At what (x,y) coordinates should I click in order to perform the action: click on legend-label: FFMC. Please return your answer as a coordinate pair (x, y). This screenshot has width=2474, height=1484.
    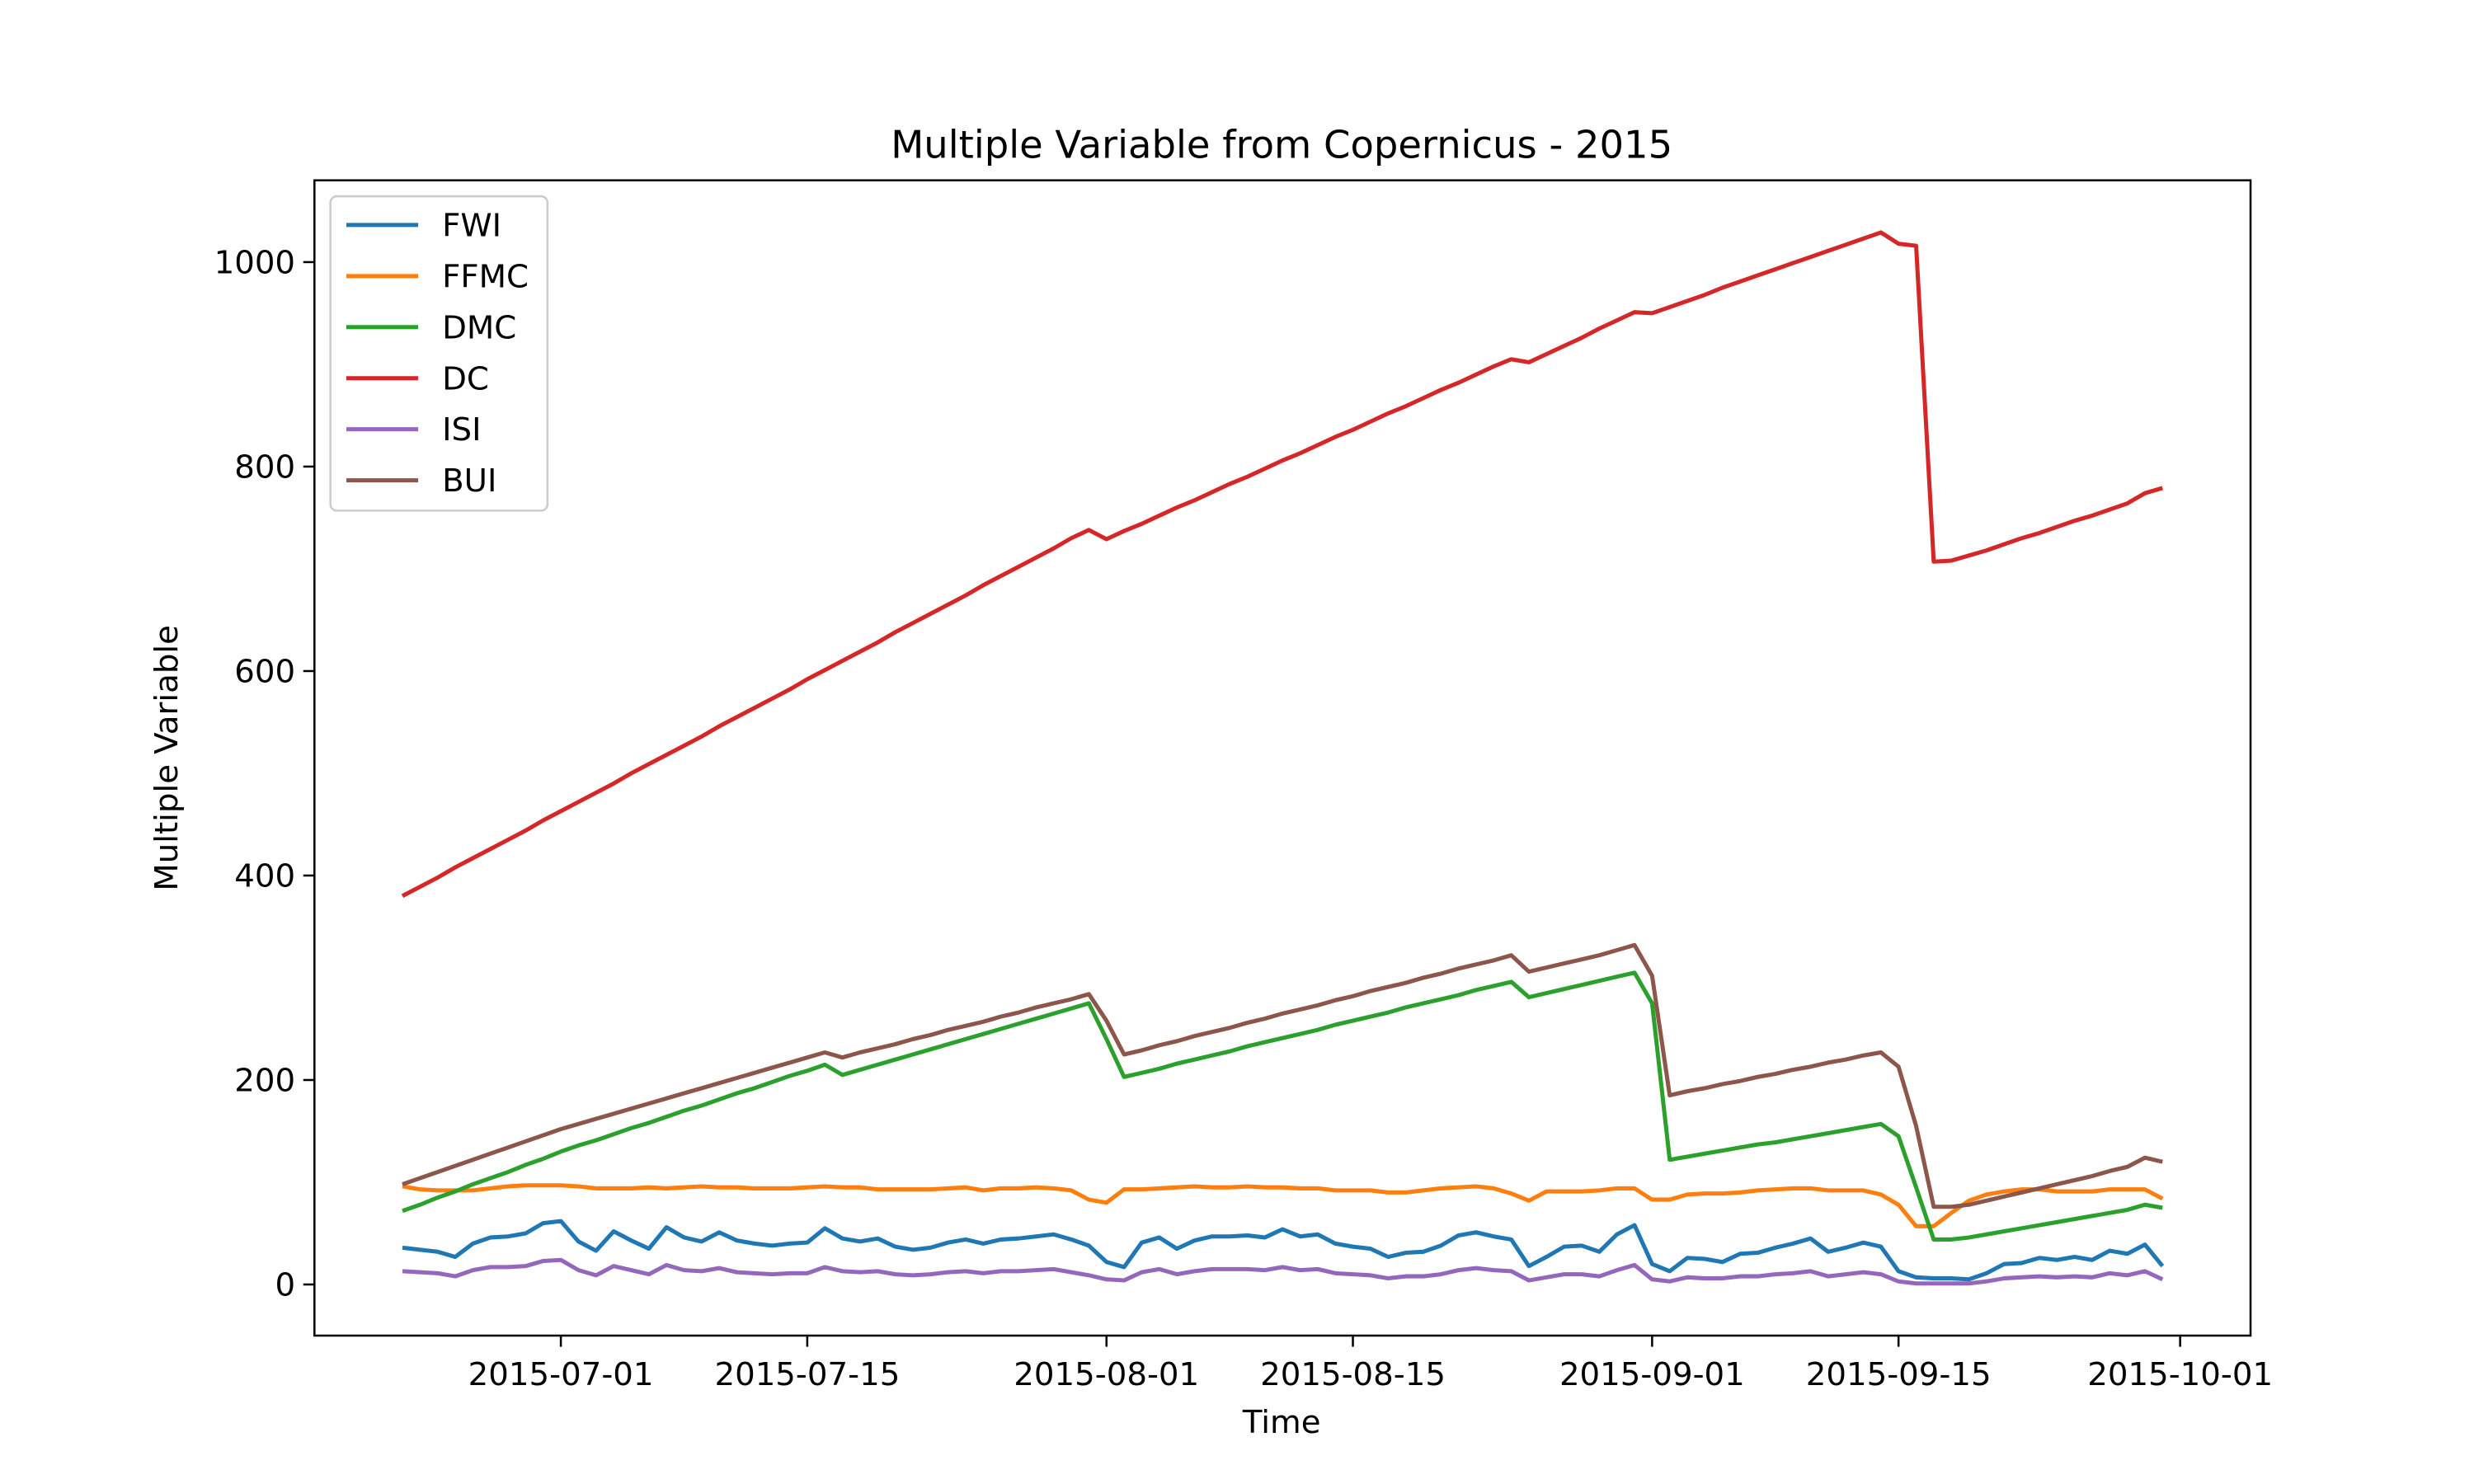
    Looking at the image, I should click on (485, 276).